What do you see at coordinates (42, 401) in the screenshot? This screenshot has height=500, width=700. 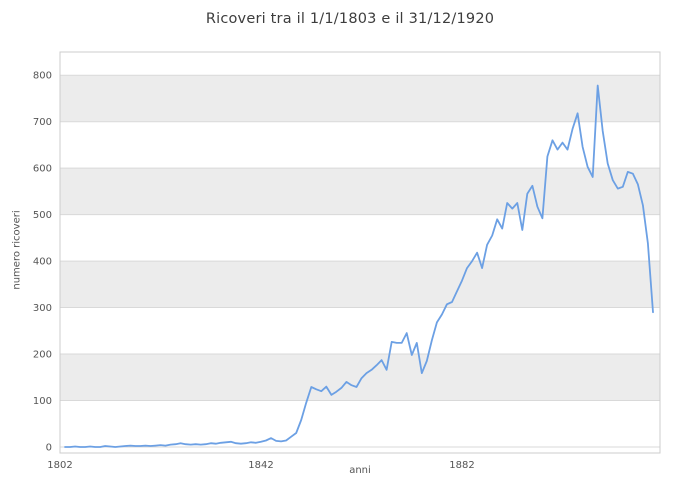 I see `y-tick-label: 100` at bounding box center [42, 401].